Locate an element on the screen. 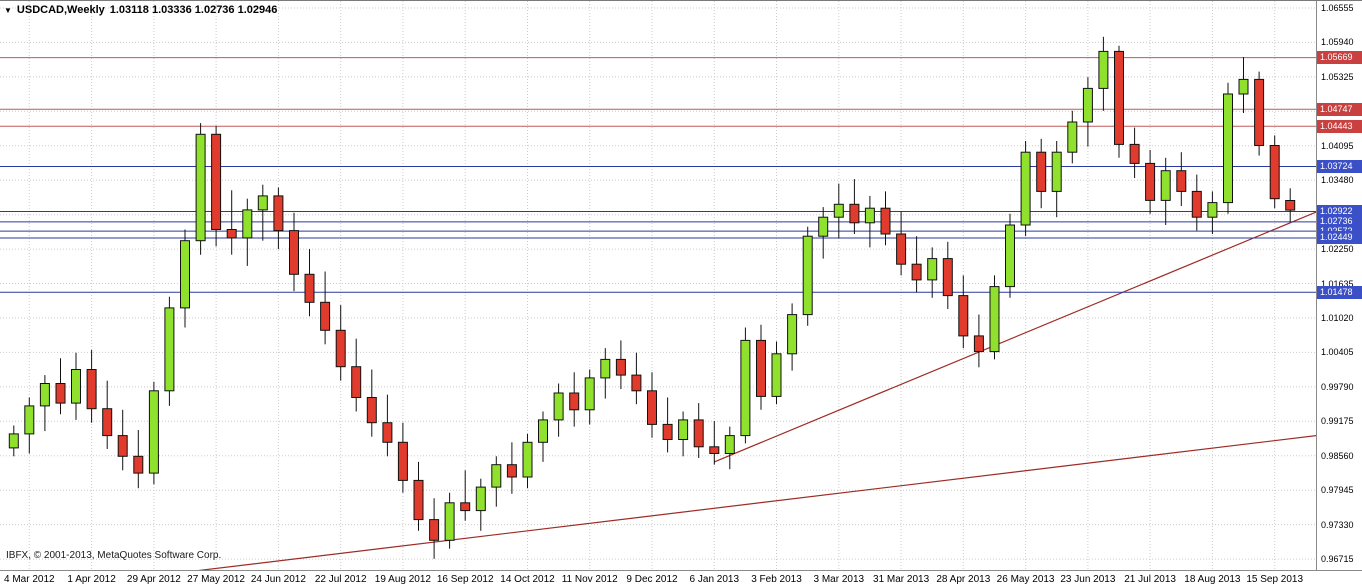  price-level-badge: 1.01478 is located at coordinates (1339, 292).